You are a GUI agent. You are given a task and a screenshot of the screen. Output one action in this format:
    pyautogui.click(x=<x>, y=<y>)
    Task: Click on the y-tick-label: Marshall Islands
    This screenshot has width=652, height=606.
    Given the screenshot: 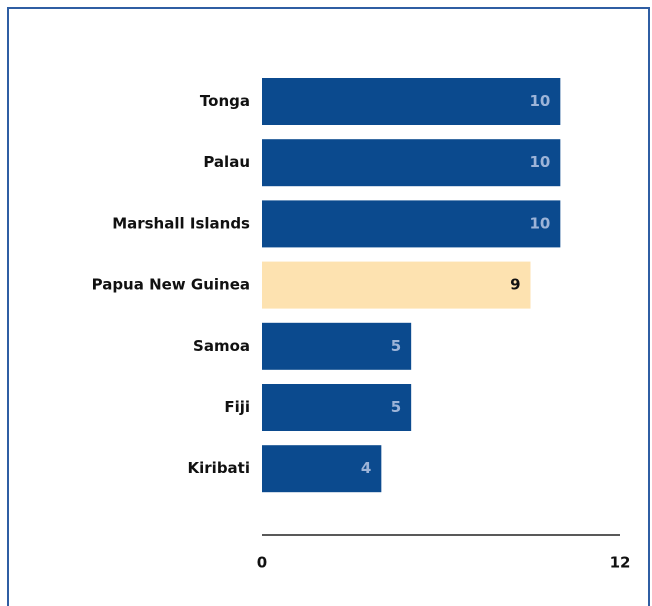 What is the action you would take?
    pyautogui.click(x=181, y=223)
    